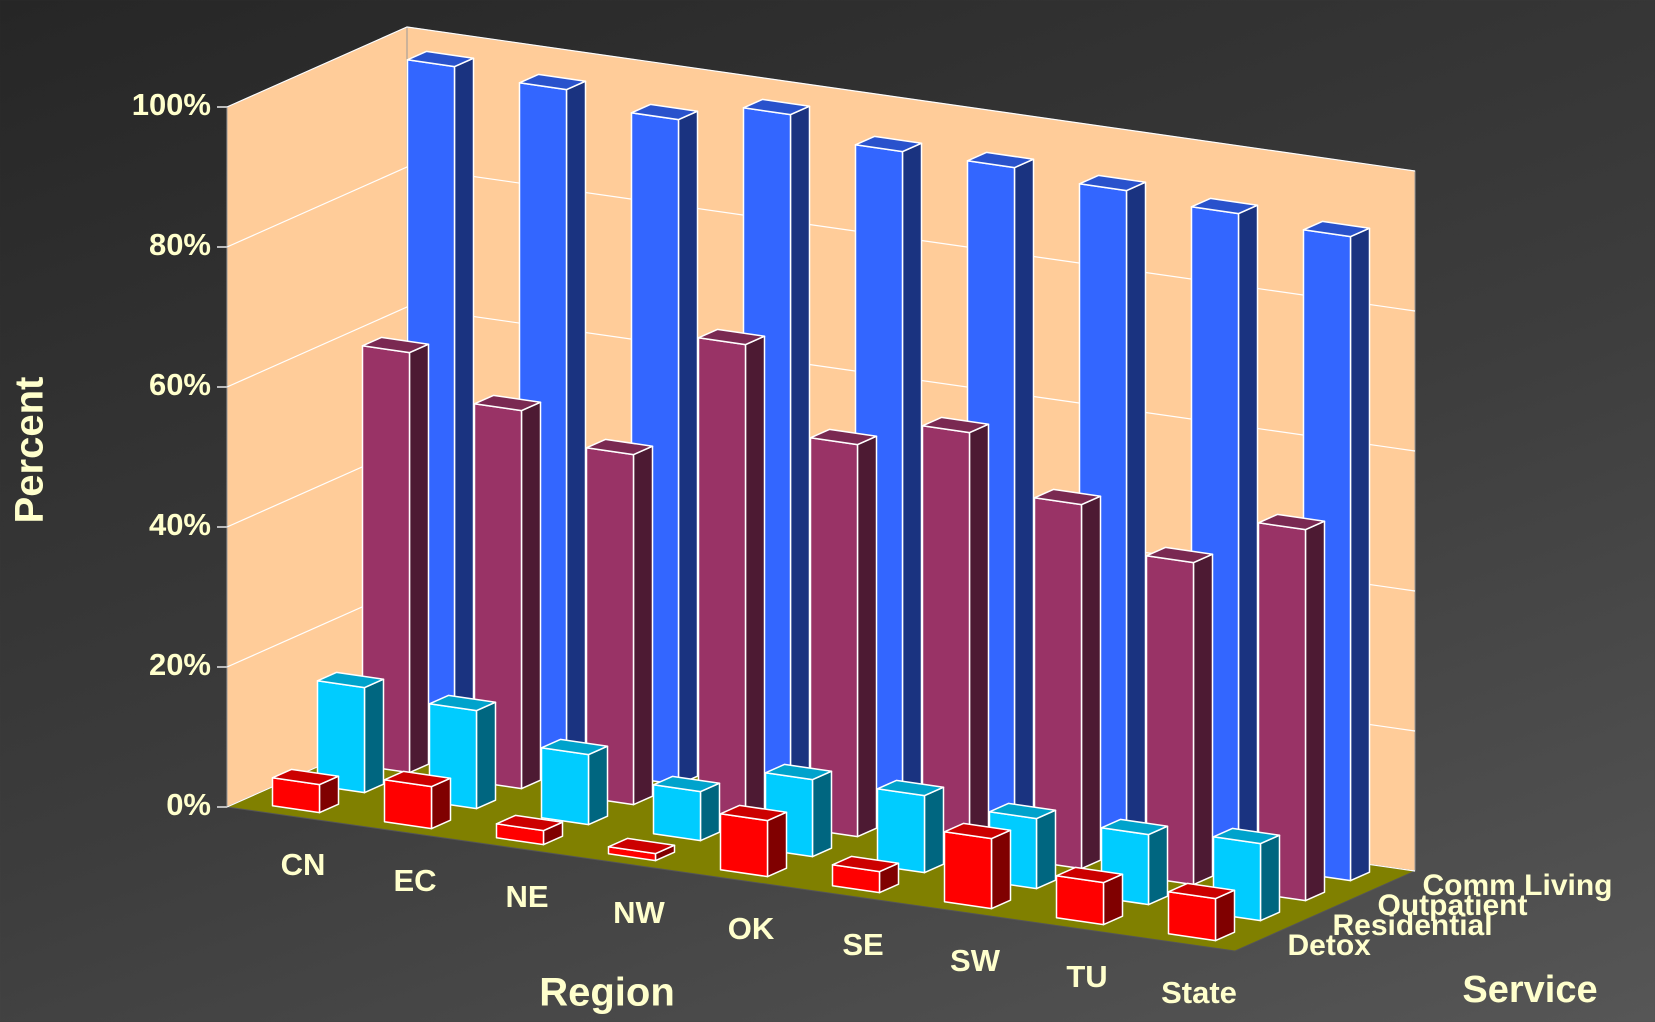 The height and width of the screenshot is (1022, 1655). Describe the element at coordinates (1453, 905) in the screenshot. I see `series-label: Outpatient` at that location.